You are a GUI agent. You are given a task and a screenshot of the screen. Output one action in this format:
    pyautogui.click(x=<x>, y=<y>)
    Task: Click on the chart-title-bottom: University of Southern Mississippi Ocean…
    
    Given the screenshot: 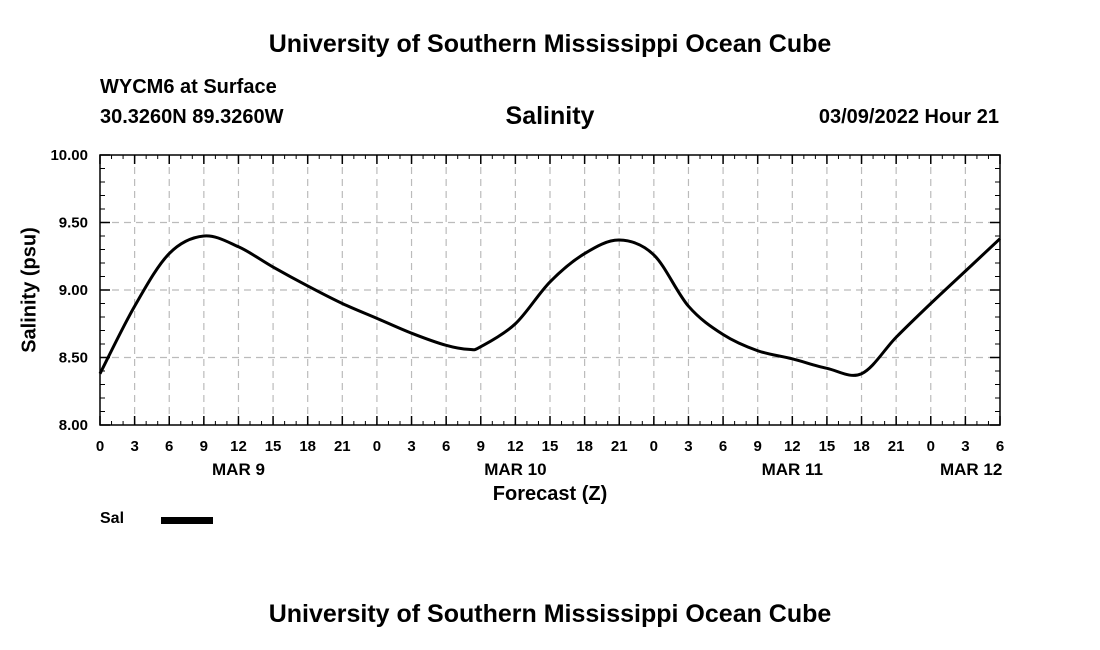 What is the action you would take?
    pyautogui.click(x=550, y=614)
    